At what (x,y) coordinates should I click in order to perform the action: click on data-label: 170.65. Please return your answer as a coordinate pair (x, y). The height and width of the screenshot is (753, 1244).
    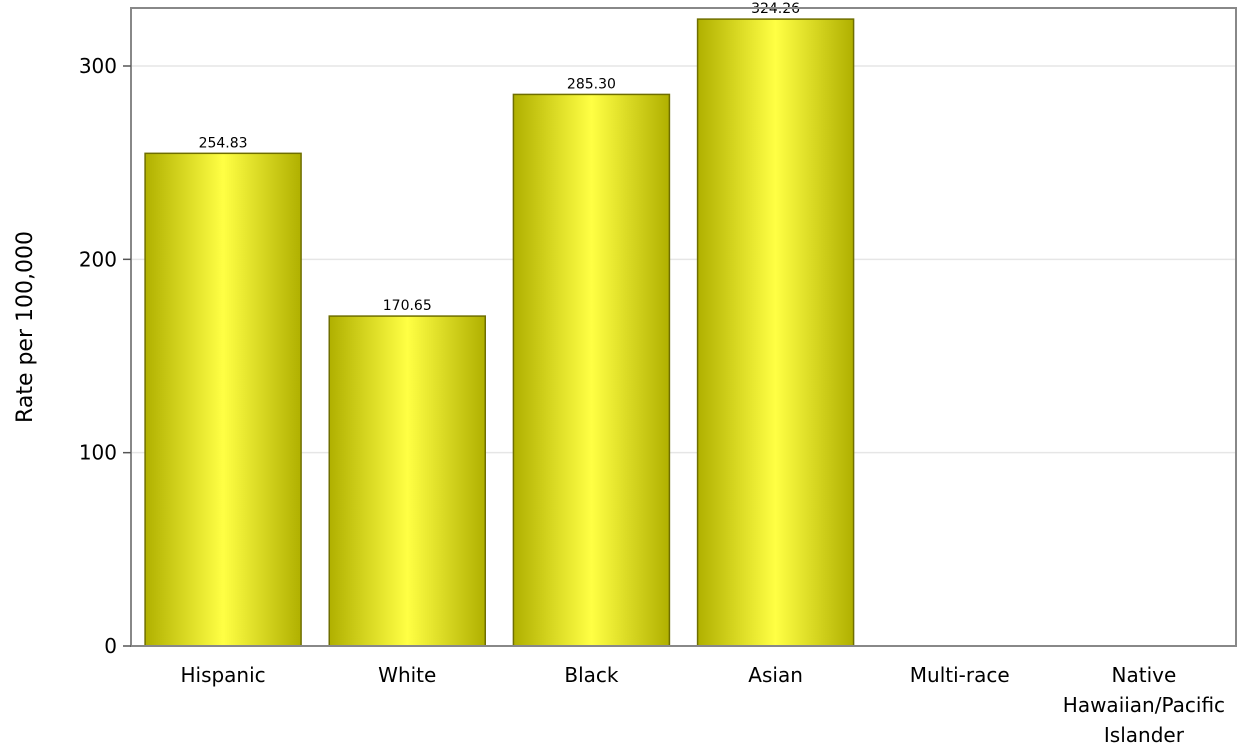
    Looking at the image, I should click on (407, 306).